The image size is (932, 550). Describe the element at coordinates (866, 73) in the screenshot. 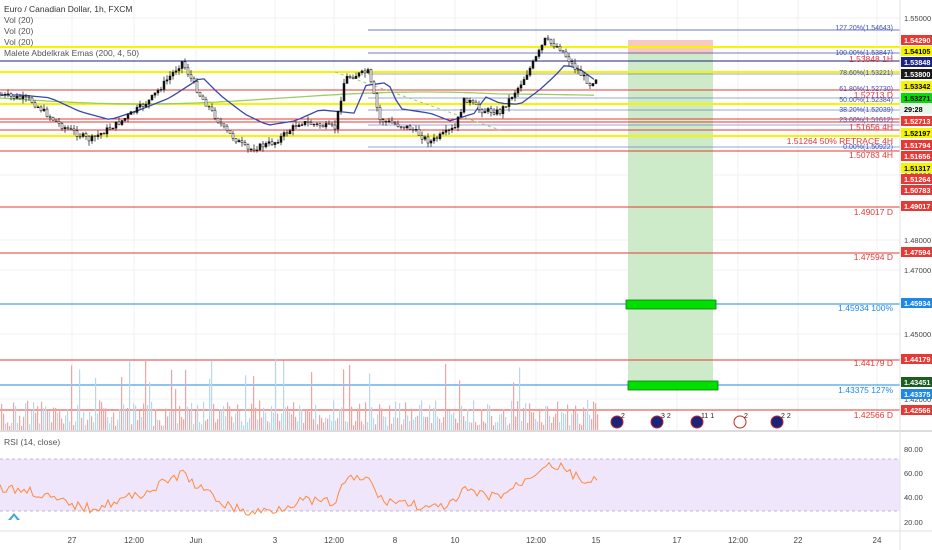

I see `level-label: 78.60%(1.53221)` at that location.